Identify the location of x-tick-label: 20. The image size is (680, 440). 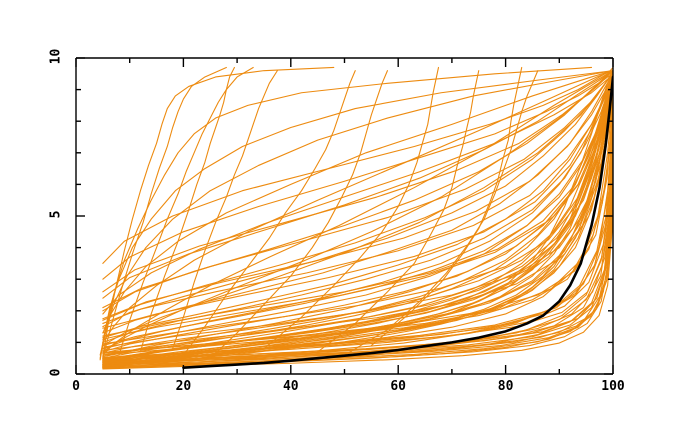
(183, 386).